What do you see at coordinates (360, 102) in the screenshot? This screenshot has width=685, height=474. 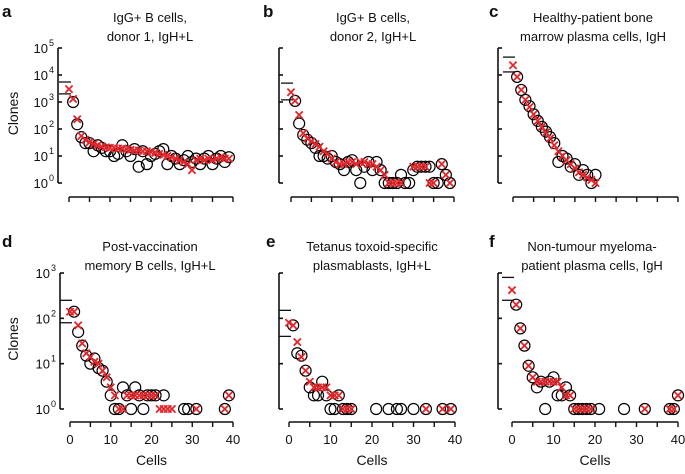 I see `panel-b: b IgG+ B cells, donor 2, IgH+L` at bounding box center [360, 102].